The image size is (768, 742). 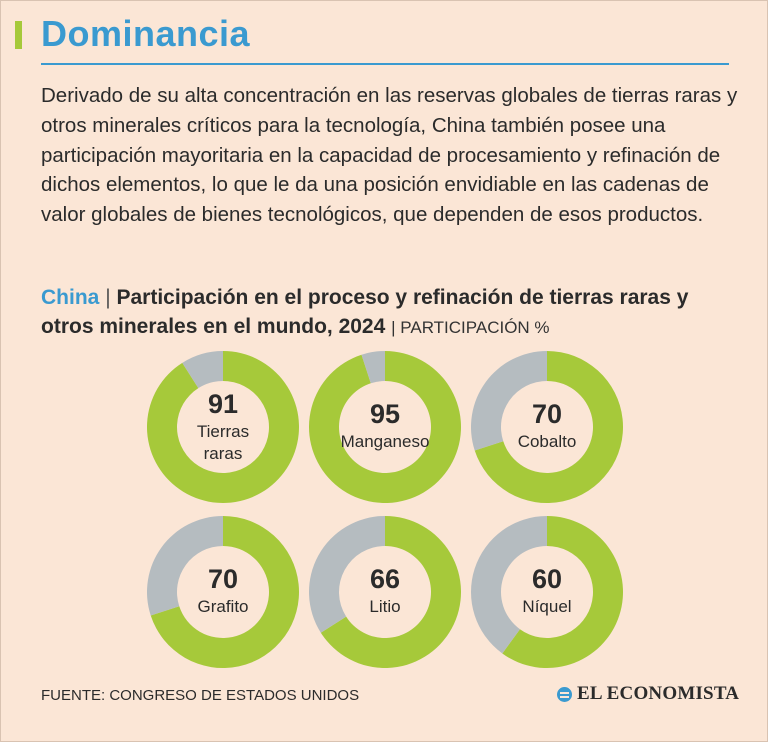 I want to click on value-label-tierras-raras: 91, so click(x=223, y=404).